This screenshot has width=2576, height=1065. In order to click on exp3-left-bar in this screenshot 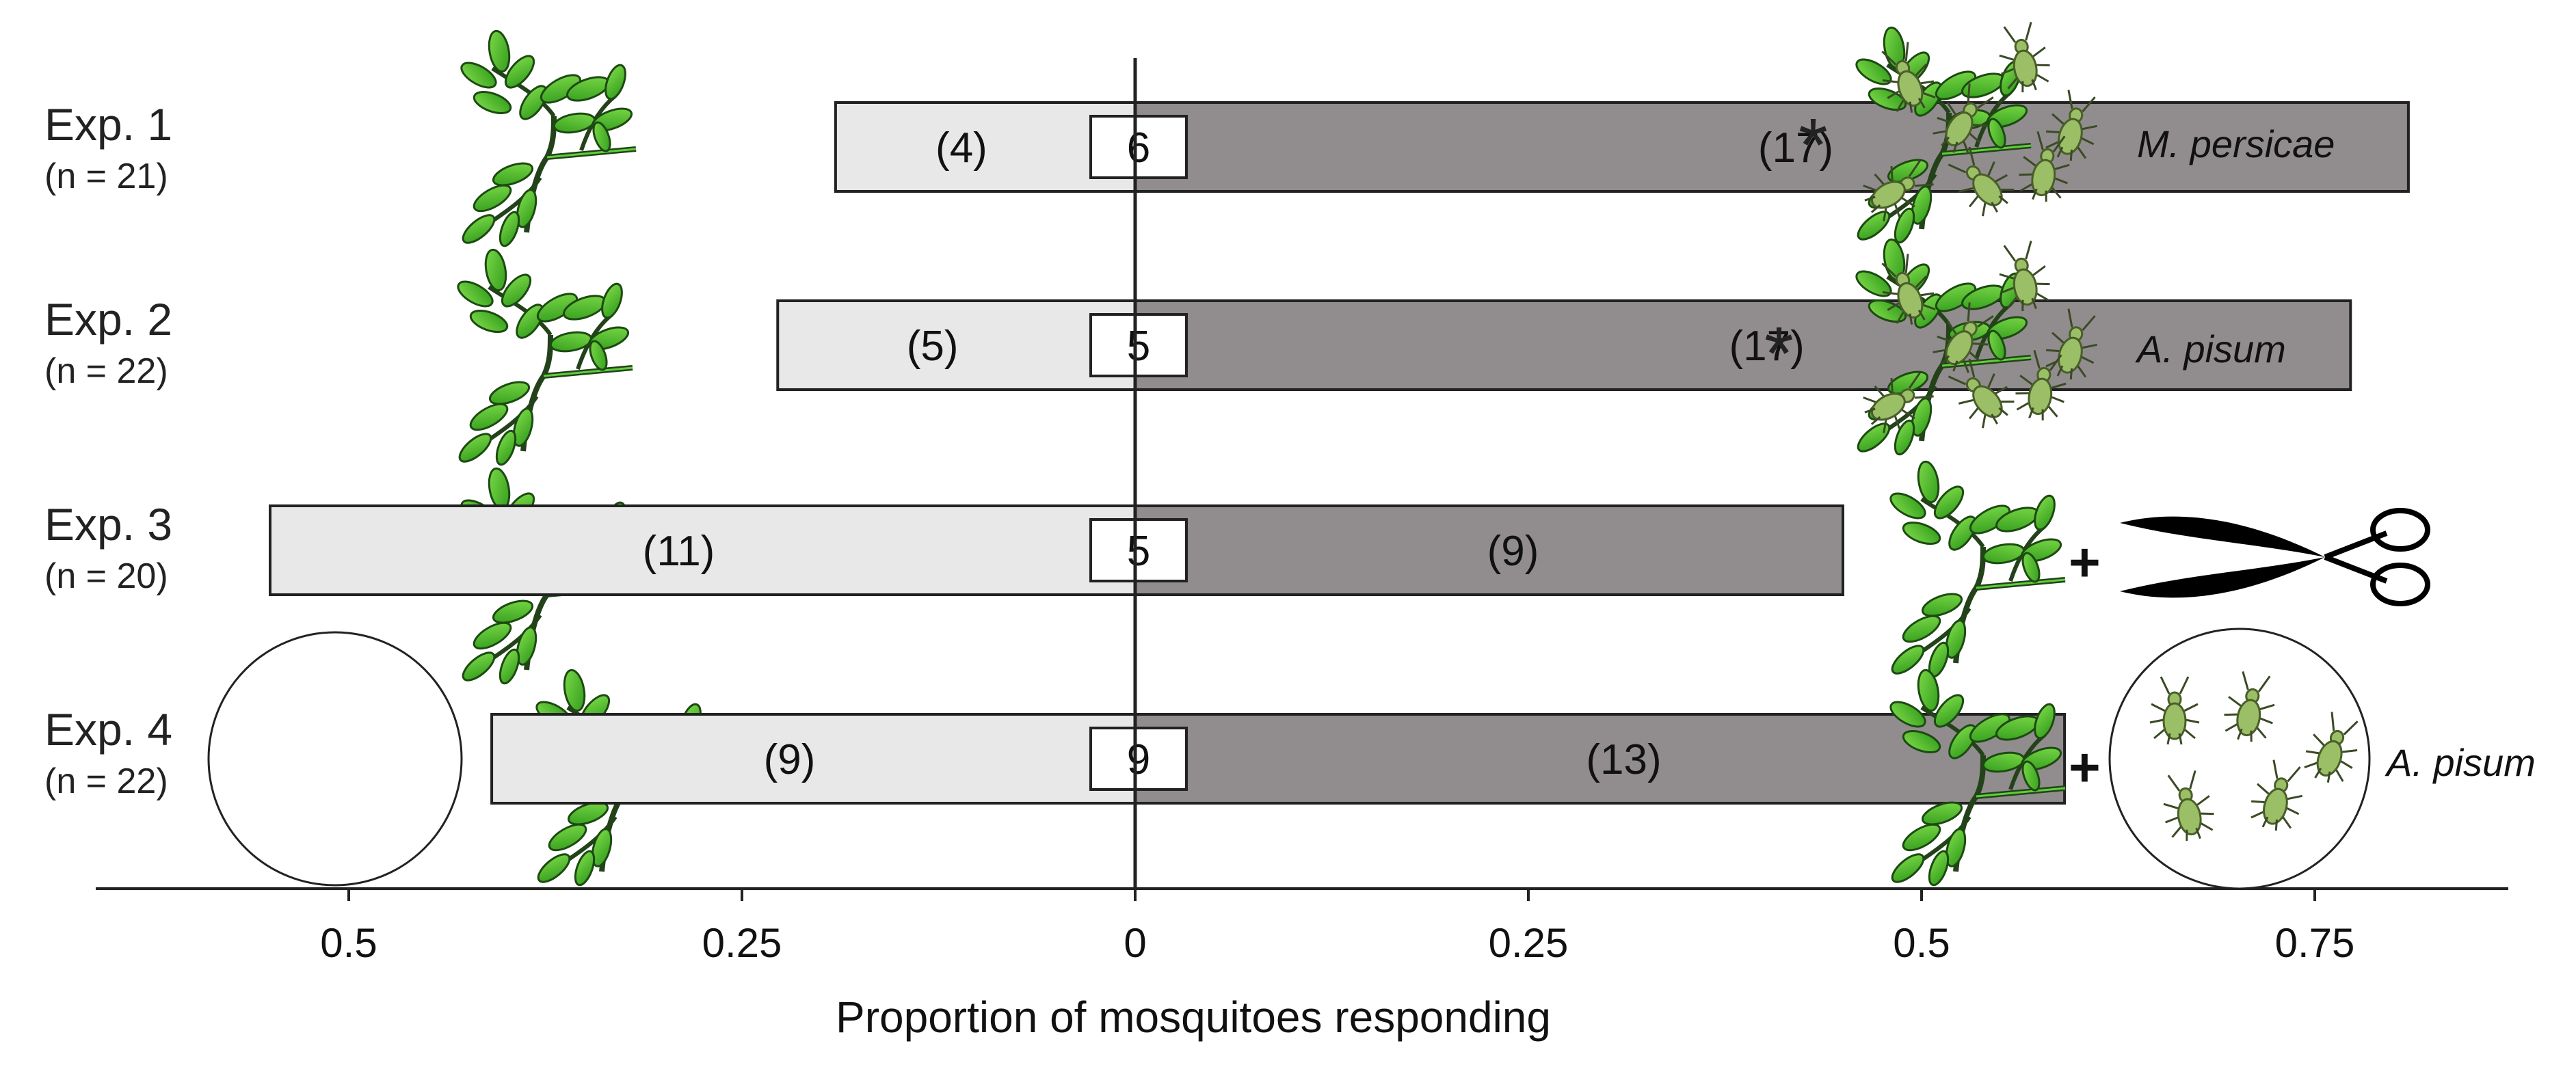, I will do `click(703, 550)`.